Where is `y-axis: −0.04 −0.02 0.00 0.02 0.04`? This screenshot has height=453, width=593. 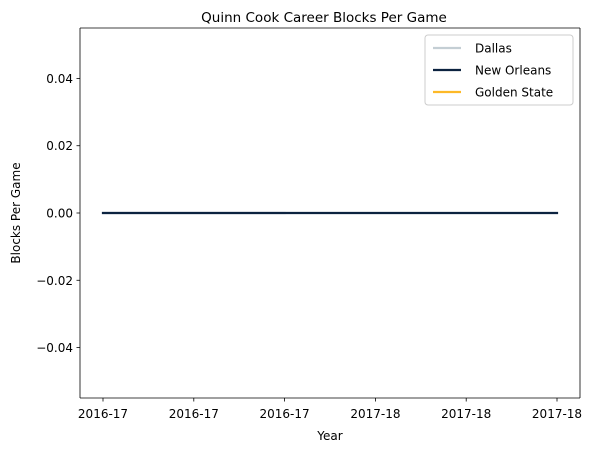
y-axis: −0.04 −0.02 0.00 0.02 0.04 is located at coordinates (58, 213).